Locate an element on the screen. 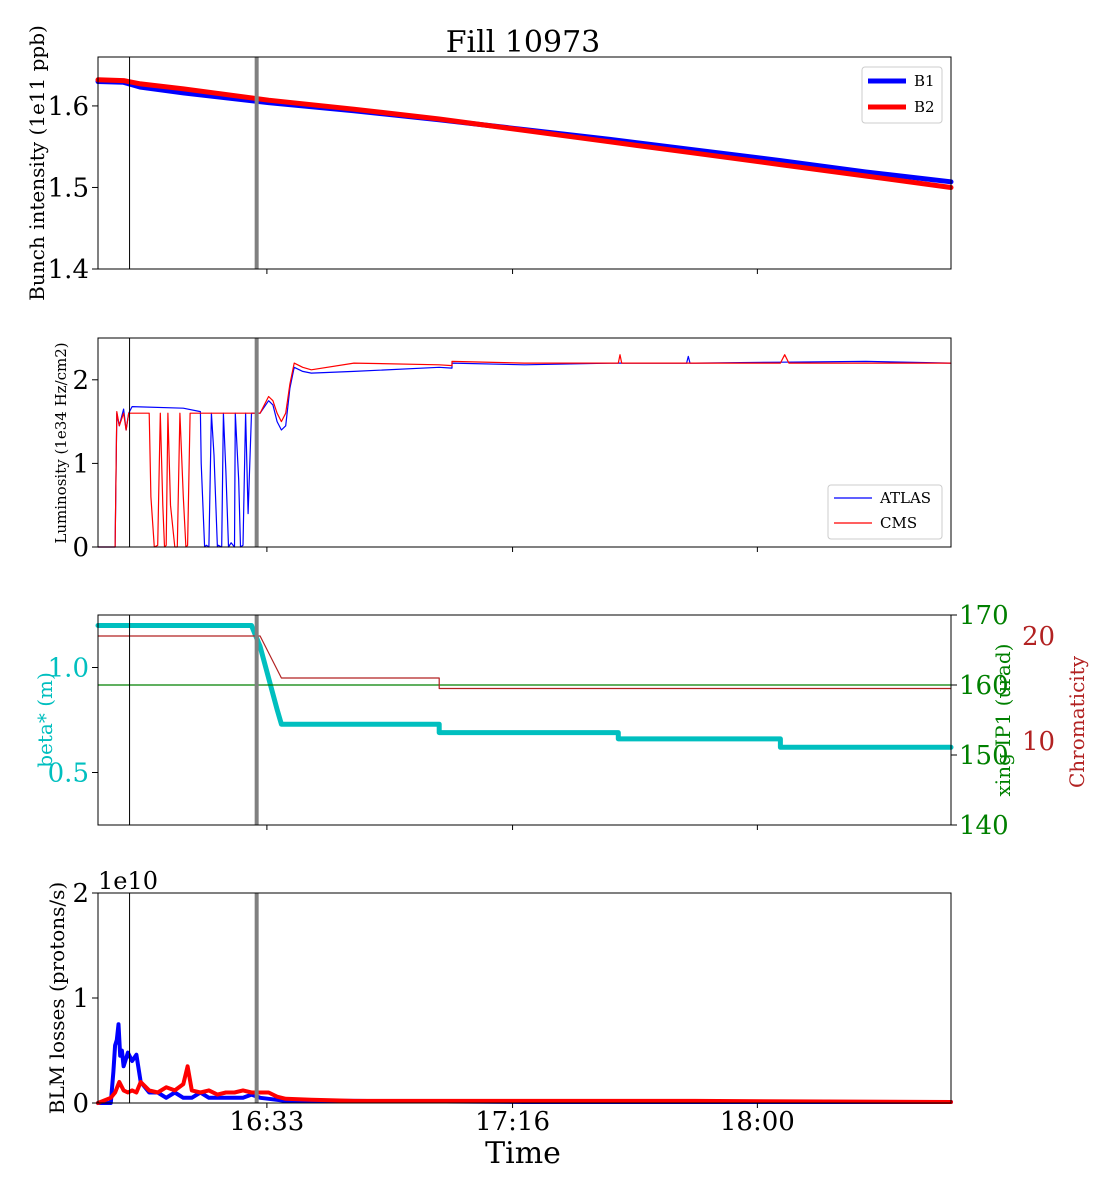 Image resolution: width=1120 pixels, height=1200 pixels. losses-offset-text: 1e10 is located at coordinates (128, 881).